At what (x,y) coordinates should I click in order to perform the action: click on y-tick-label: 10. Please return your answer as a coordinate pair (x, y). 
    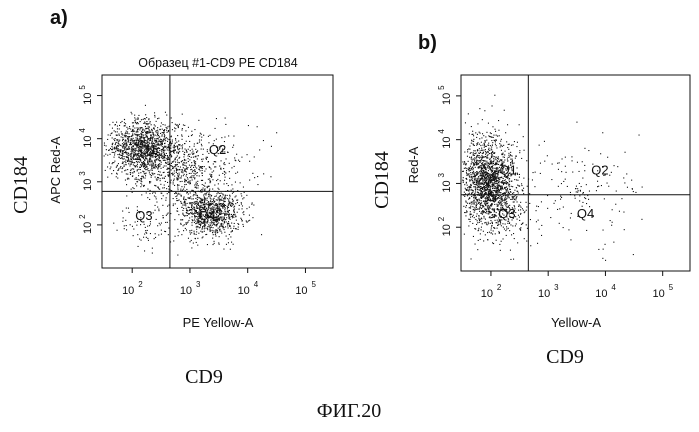
    Looking at the image, I should click on (447, 230).